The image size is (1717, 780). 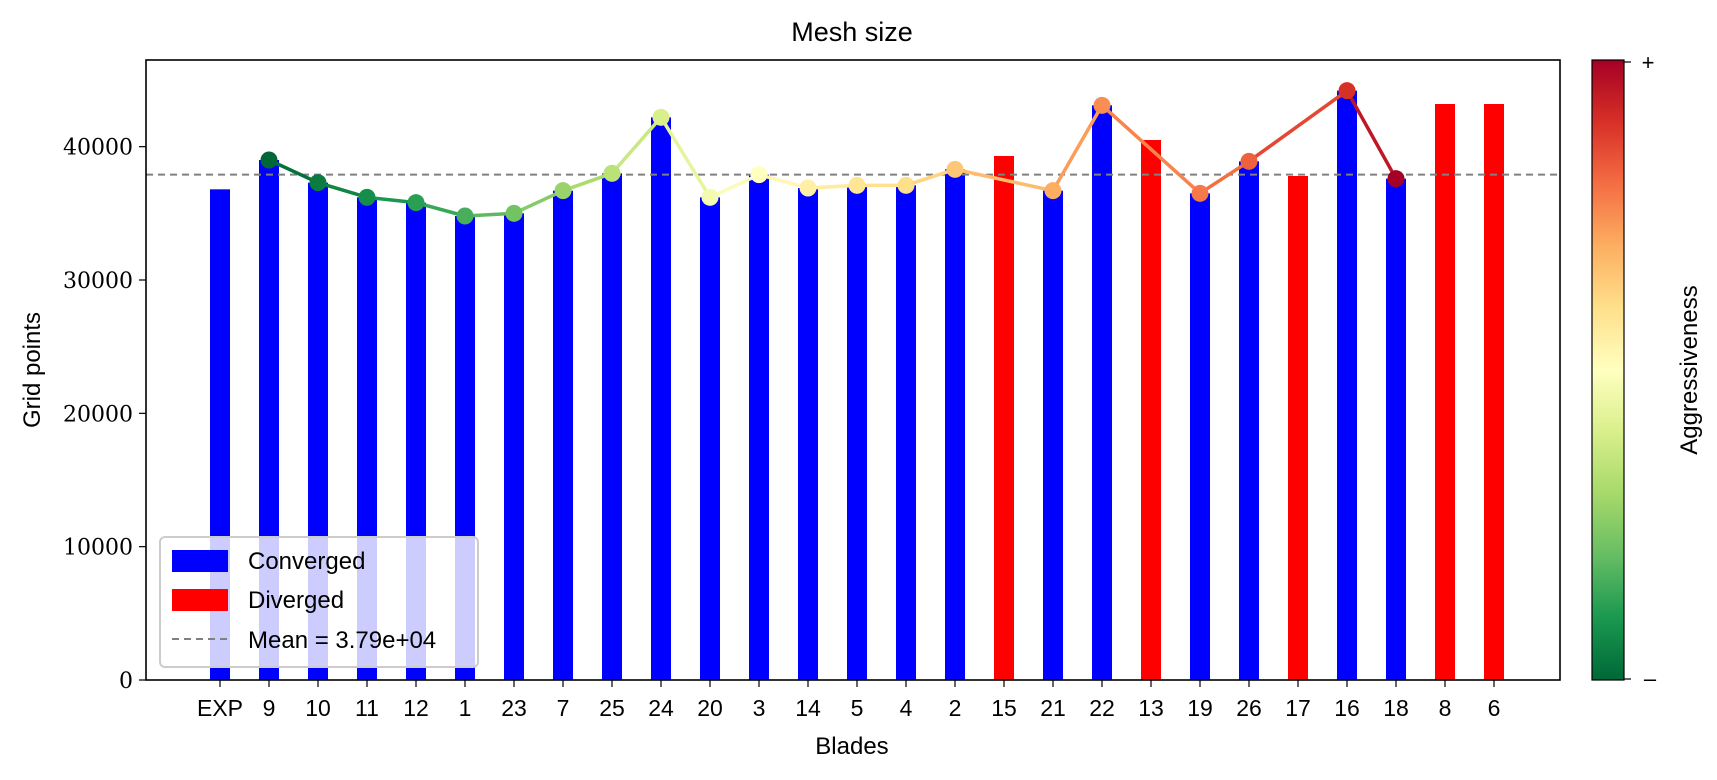 What do you see at coordinates (126, 681) in the screenshot?
I see `y-tick-label: 0` at bounding box center [126, 681].